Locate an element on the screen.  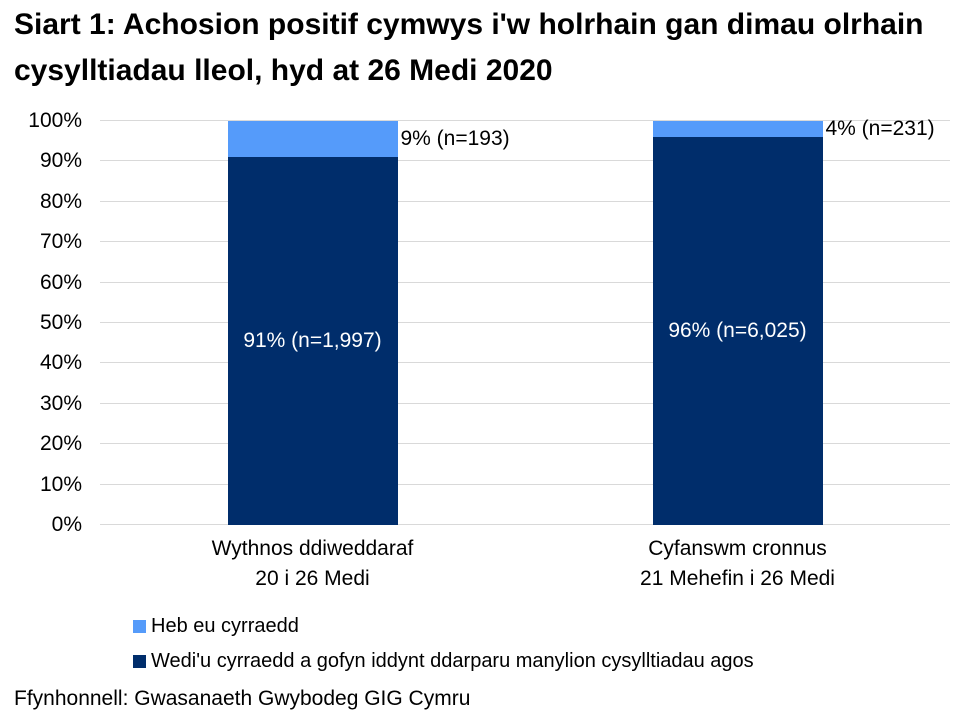
segment-not-reached: 9% (n=193) is located at coordinates (368, 139).